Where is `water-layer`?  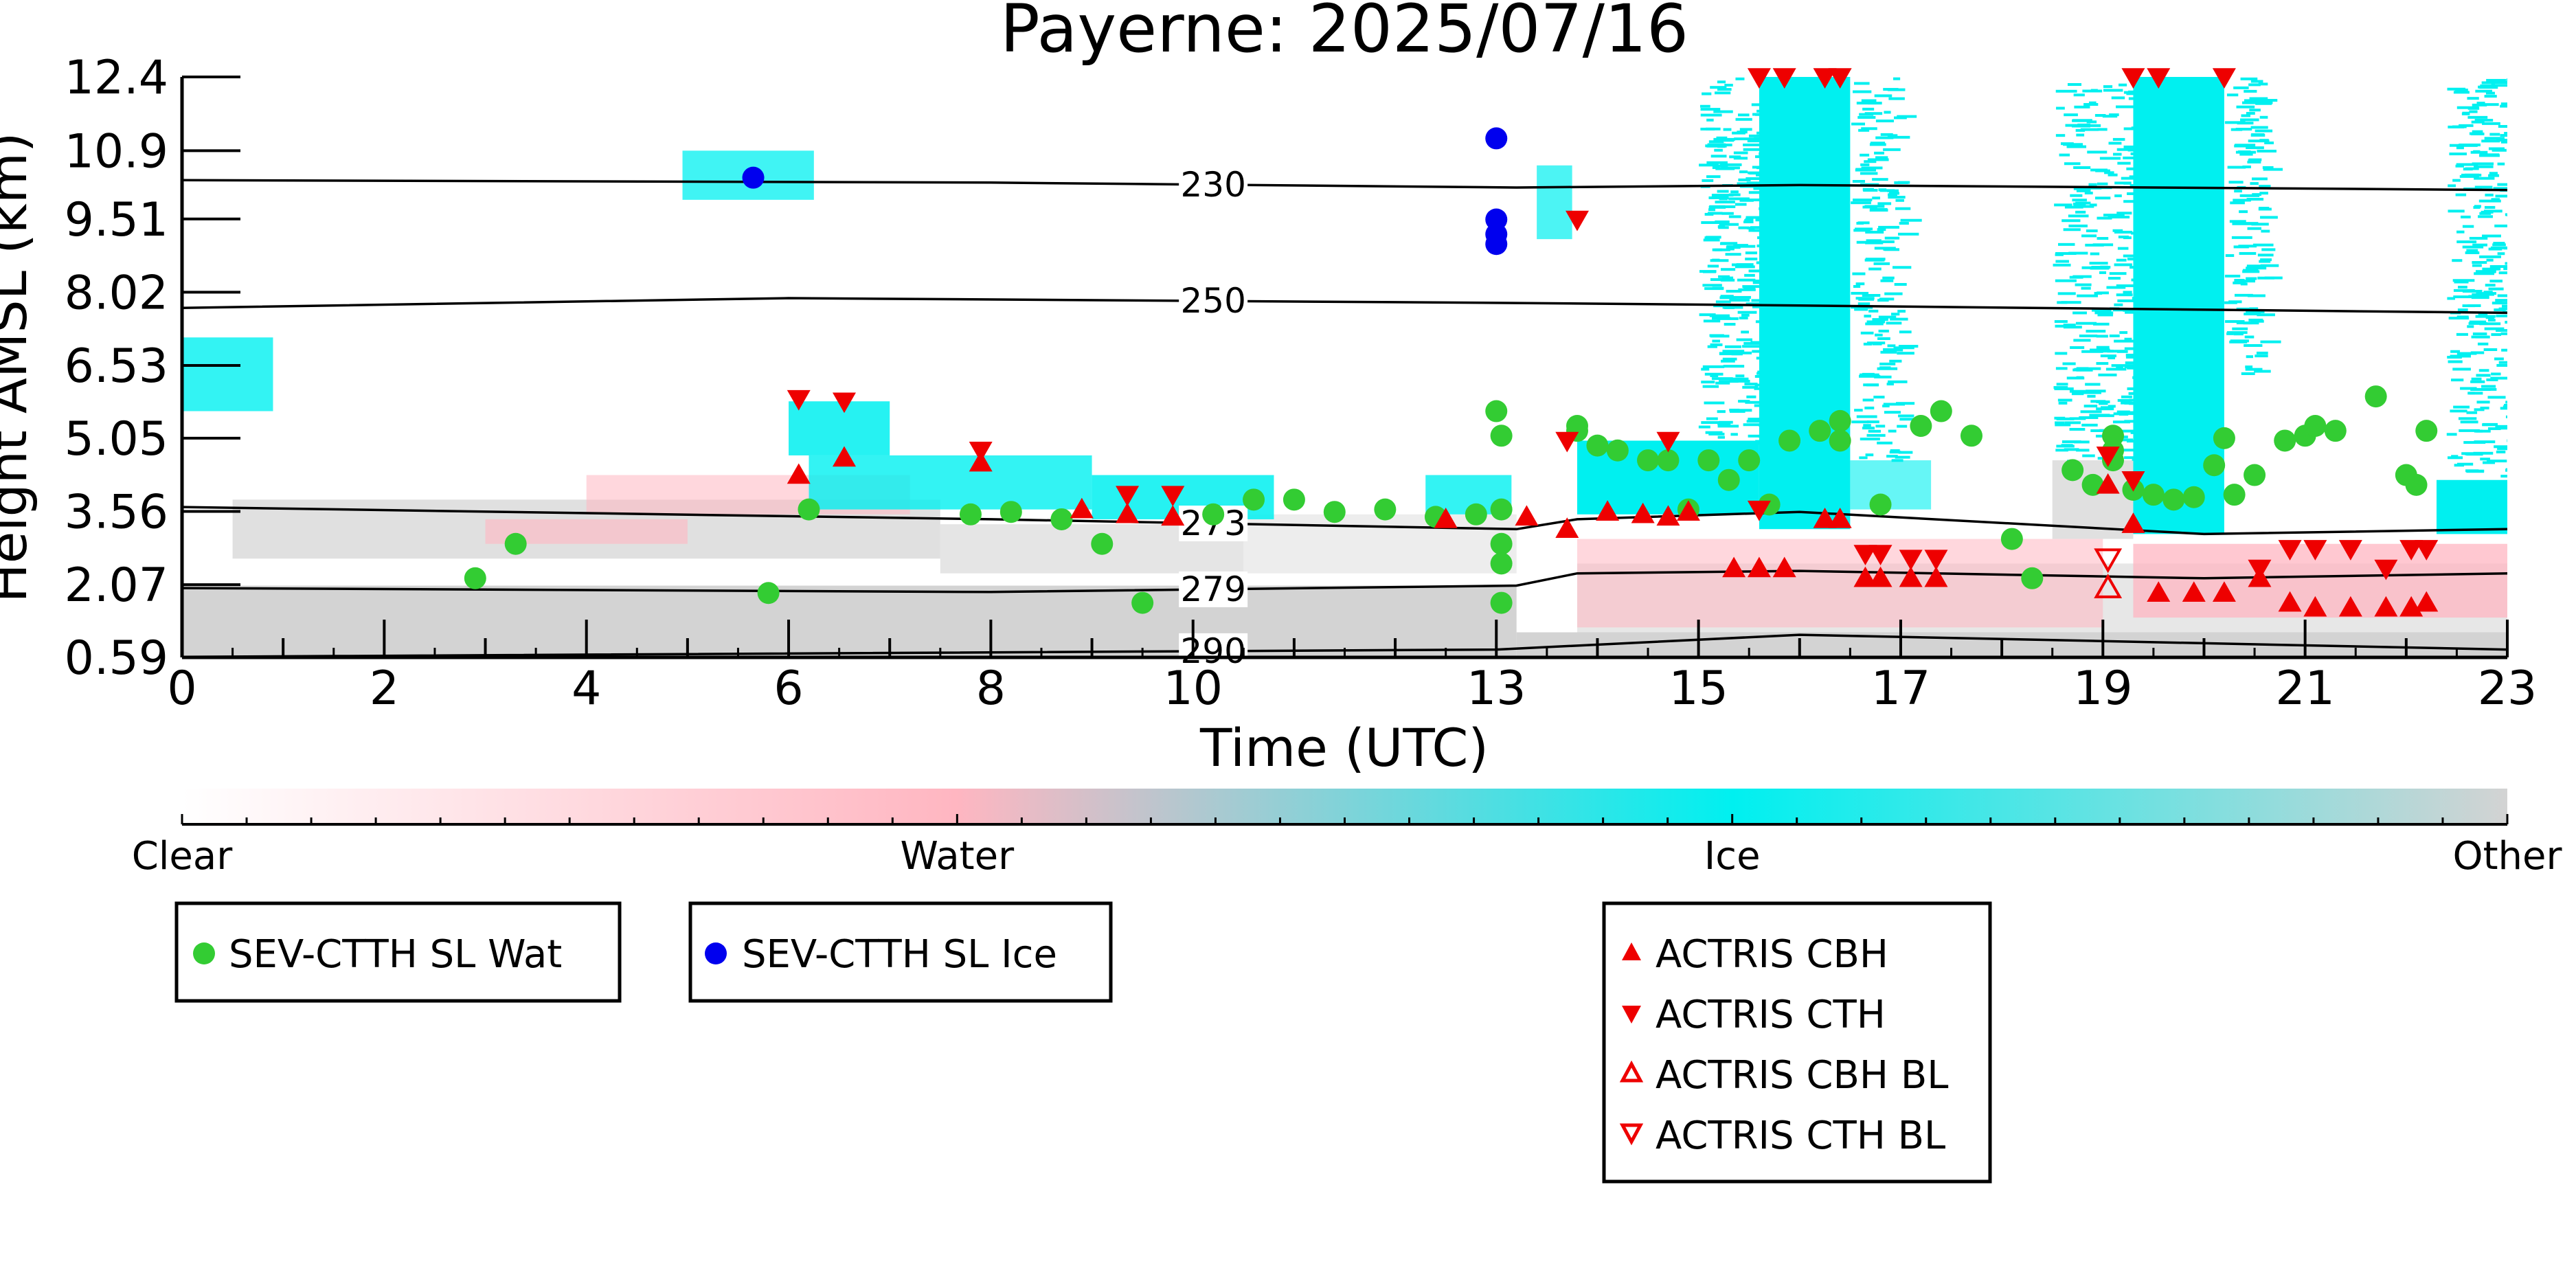 water-layer is located at coordinates (1840, 583).